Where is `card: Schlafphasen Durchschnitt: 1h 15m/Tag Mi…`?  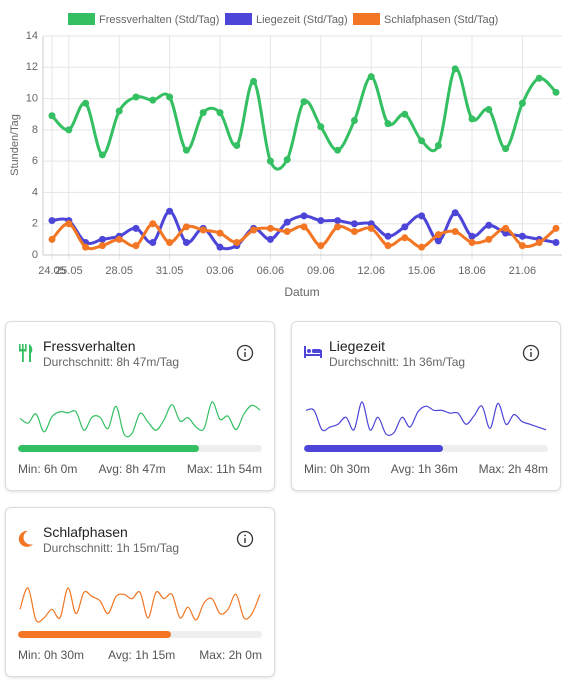
card: Schlafphasen Durchschnitt: 1h 15m/Tag Mi… is located at coordinates (140, 592).